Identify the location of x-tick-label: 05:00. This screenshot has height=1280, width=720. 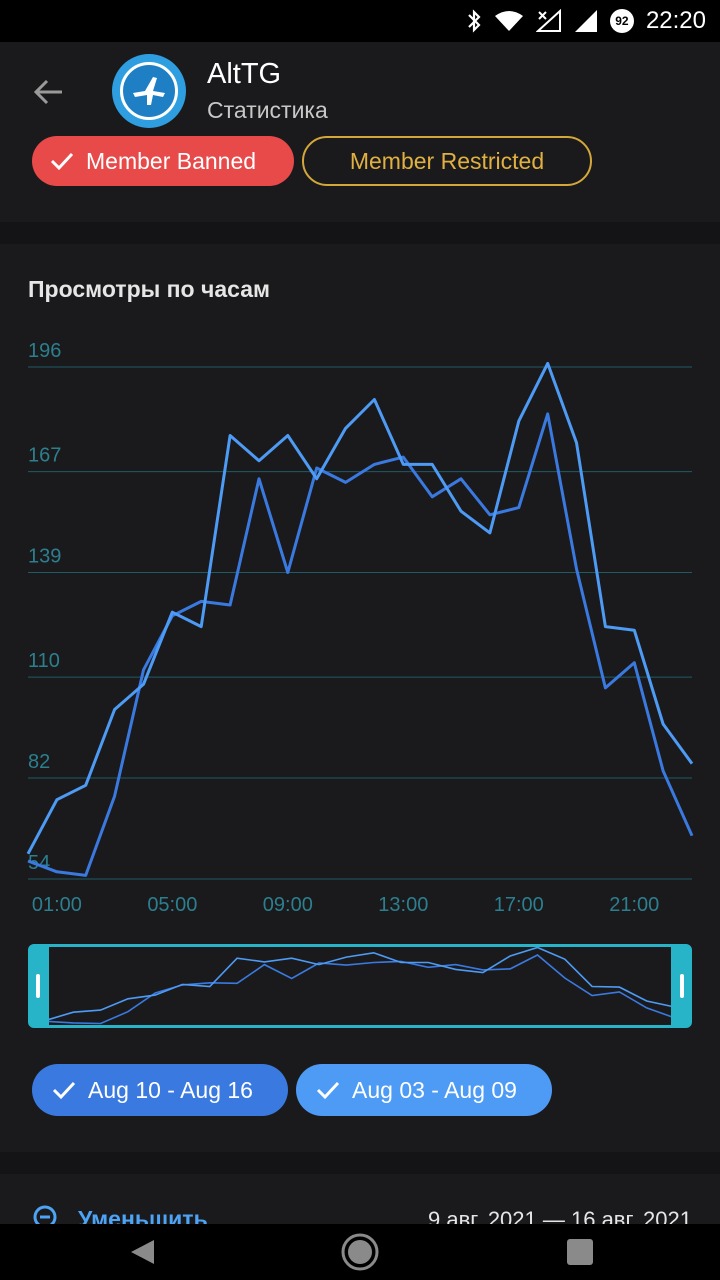
(172, 905).